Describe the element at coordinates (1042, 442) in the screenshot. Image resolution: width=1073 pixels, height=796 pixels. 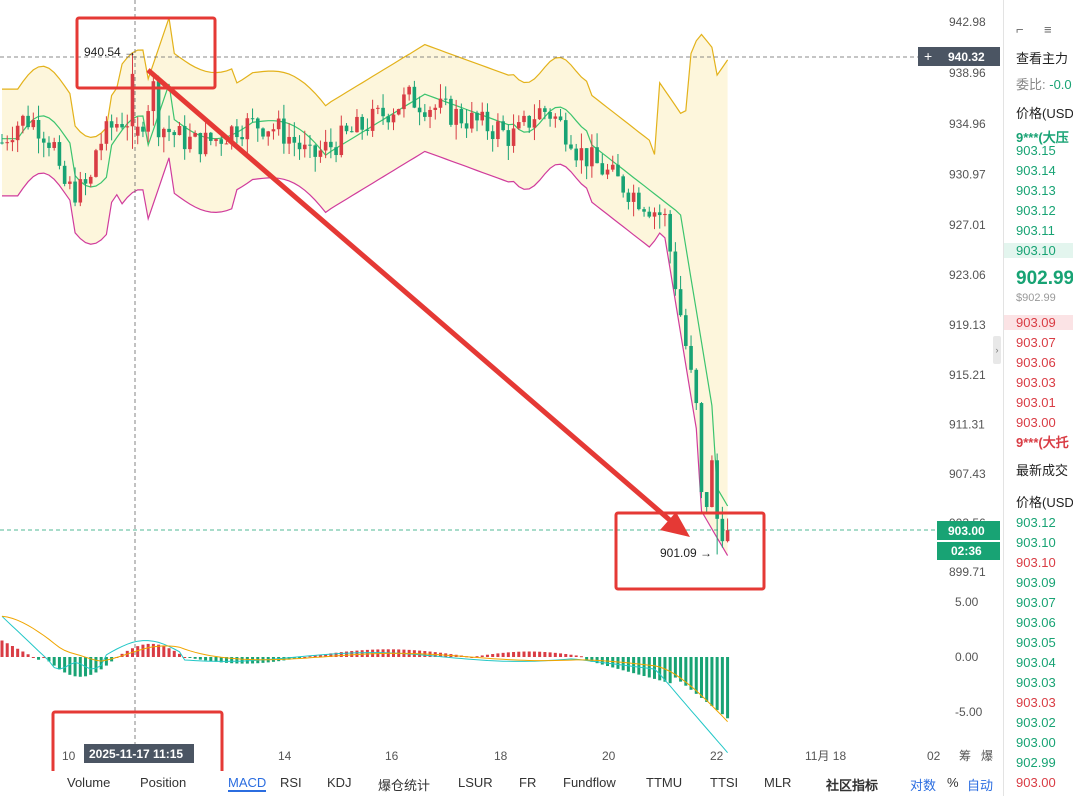
I see `bid-big-order: 9***(大托` at that location.